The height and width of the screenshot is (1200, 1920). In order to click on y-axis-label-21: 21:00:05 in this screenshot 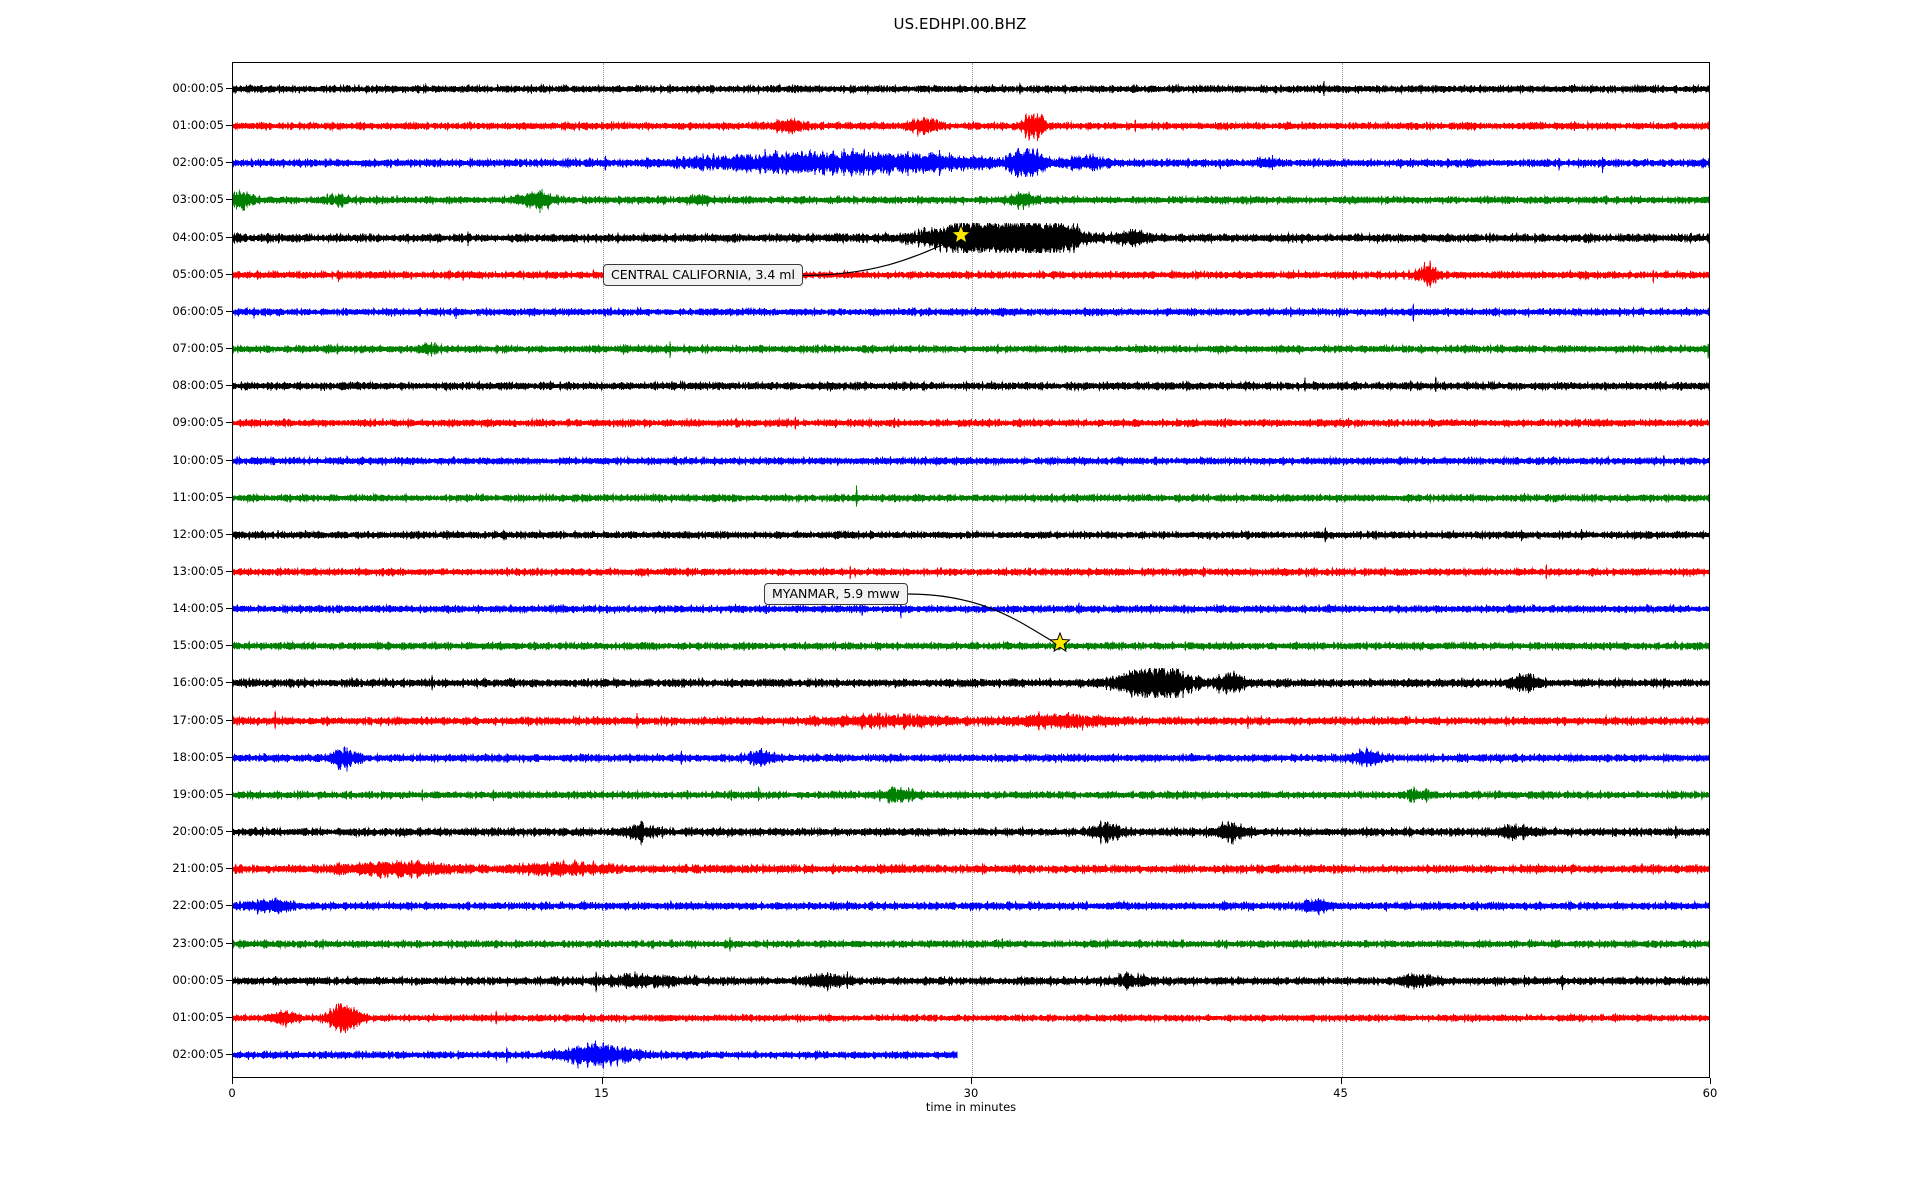, I will do `click(198, 868)`.